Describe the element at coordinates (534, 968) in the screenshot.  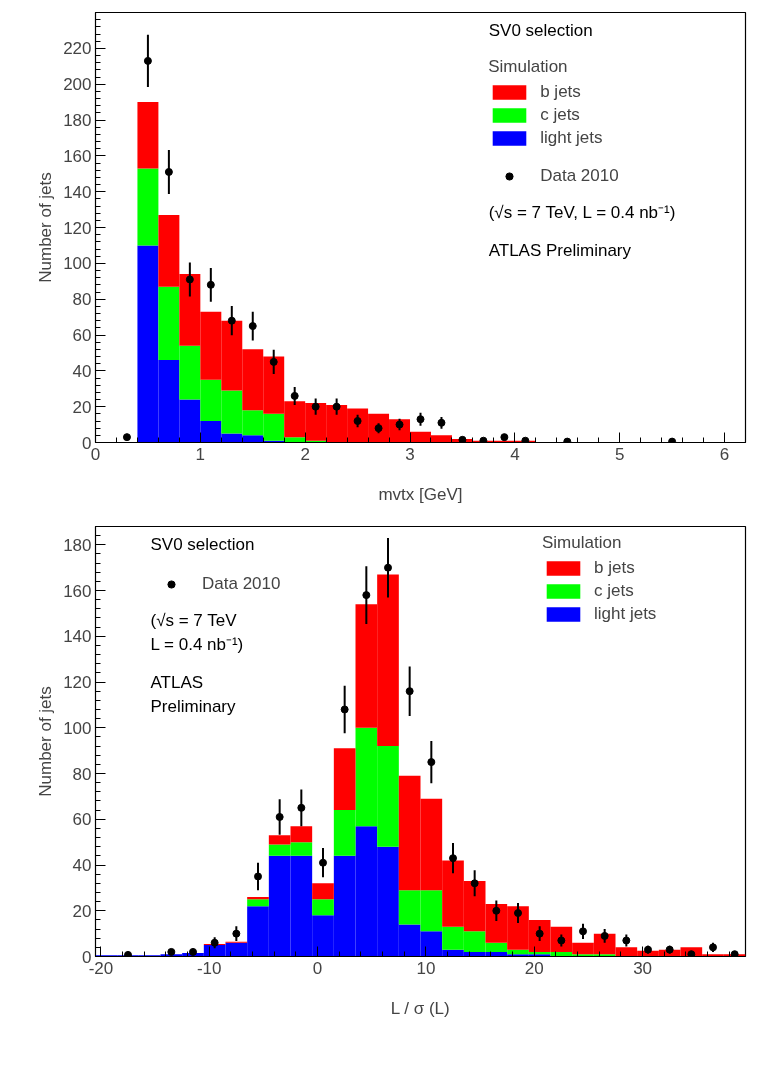
I see `x-tick-label: 20` at that location.